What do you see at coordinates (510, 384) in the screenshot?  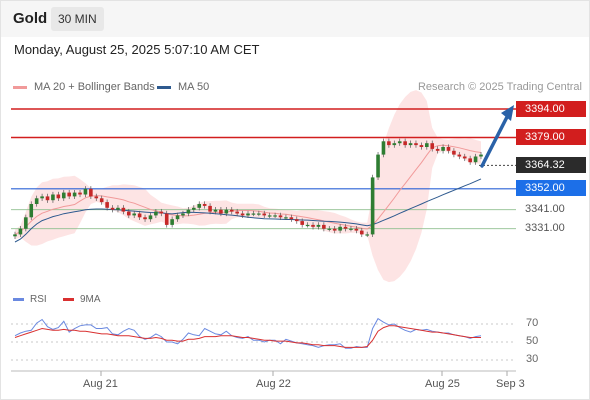 I see `x-label-sep3: Sep 3` at bounding box center [510, 384].